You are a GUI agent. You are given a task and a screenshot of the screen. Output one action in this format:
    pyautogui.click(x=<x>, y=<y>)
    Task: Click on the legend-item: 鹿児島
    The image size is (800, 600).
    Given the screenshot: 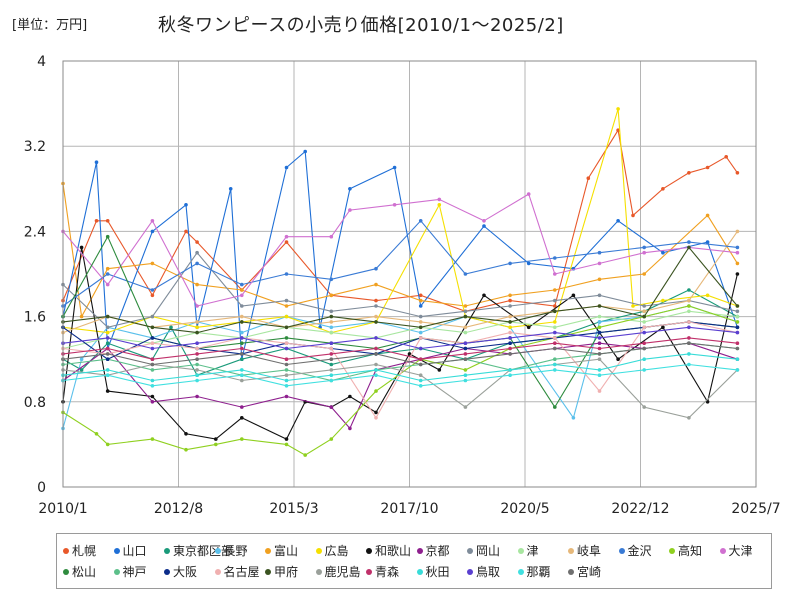 What is the action you would take?
    pyautogui.click(x=338, y=572)
    